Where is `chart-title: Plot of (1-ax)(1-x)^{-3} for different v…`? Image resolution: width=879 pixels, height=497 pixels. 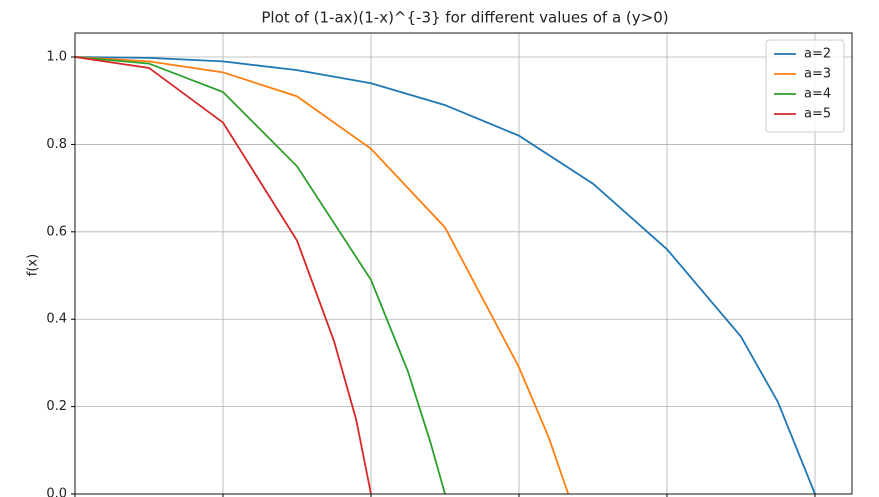
chart-title: Plot of (1-ax)(1-x)^{-3} for different v… is located at coordinates (464, 18).